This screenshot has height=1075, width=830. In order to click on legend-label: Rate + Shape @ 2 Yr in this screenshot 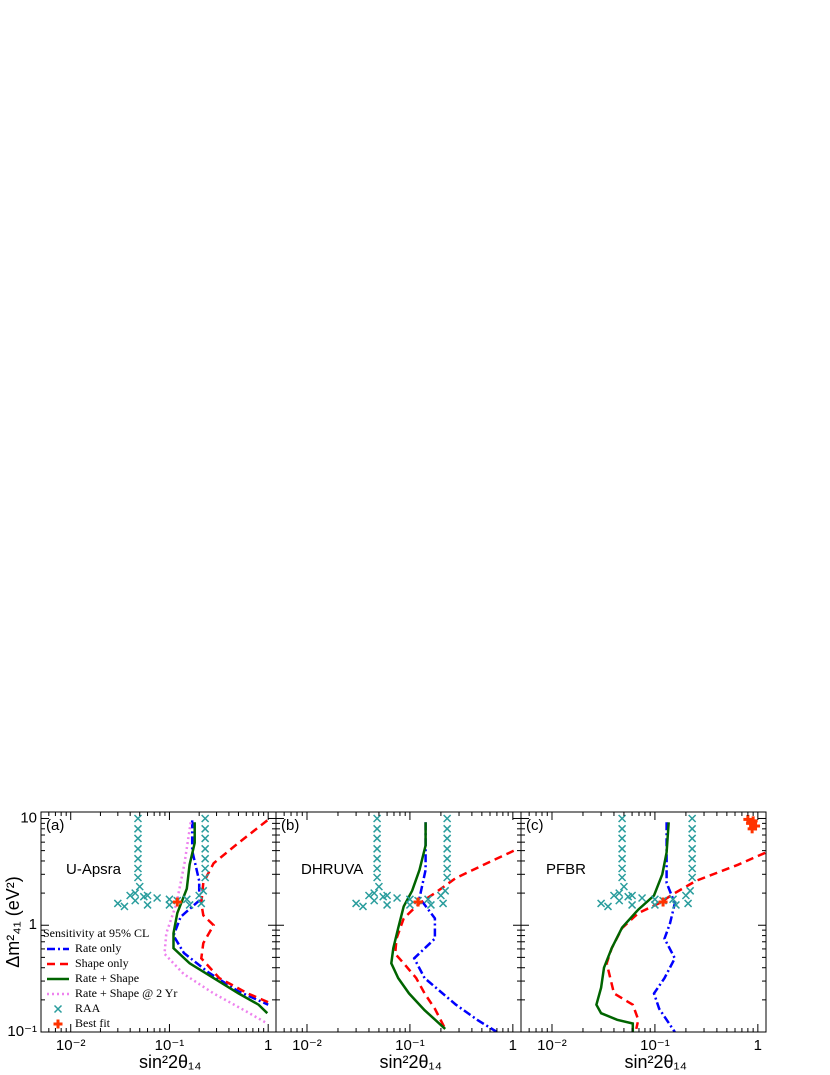, I will do `click(126, 993)`.